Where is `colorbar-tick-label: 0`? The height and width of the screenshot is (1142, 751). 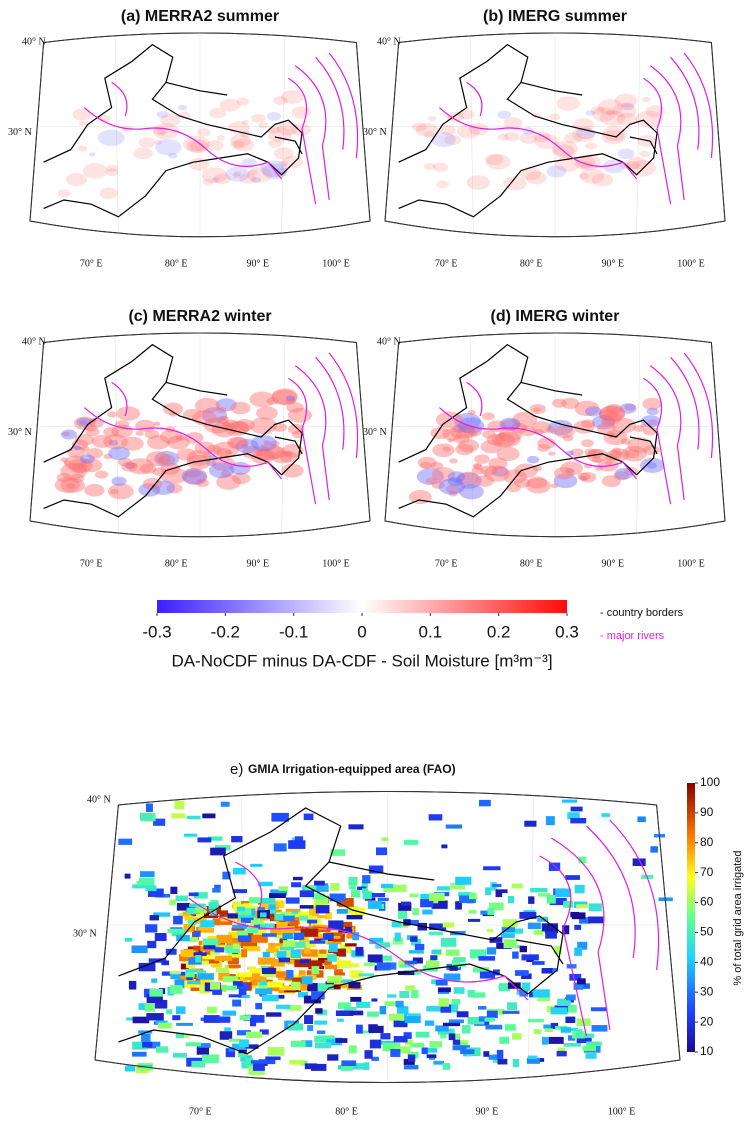 colorbar-tick-label: 0 is located at coordinates (361, 631).